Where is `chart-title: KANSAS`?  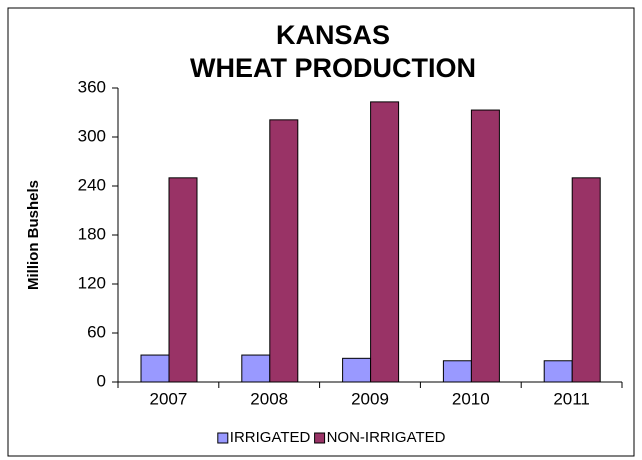
chart-title: KANSAS is located at coordinates (333, 35).